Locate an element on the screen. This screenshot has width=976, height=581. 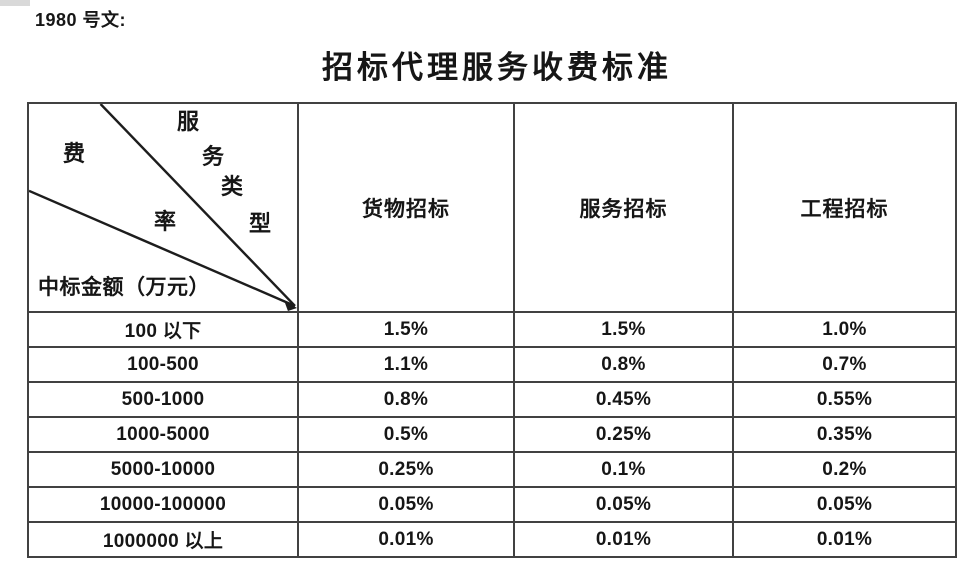
goods-rate-cell: 0.8% is located at coordinates (406, 399).